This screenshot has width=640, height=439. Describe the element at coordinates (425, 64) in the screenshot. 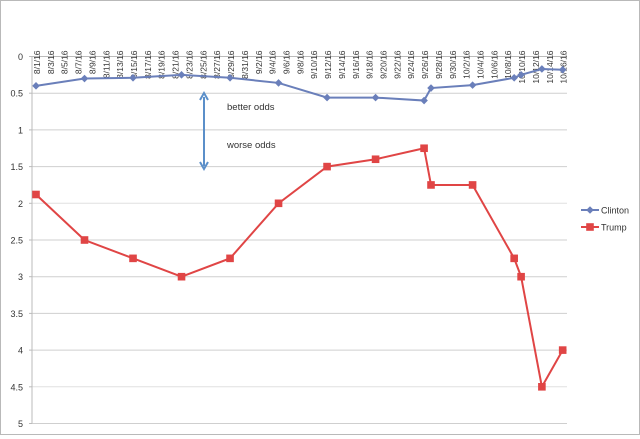

I see `x-tick-label: 9/26/16` at that location.